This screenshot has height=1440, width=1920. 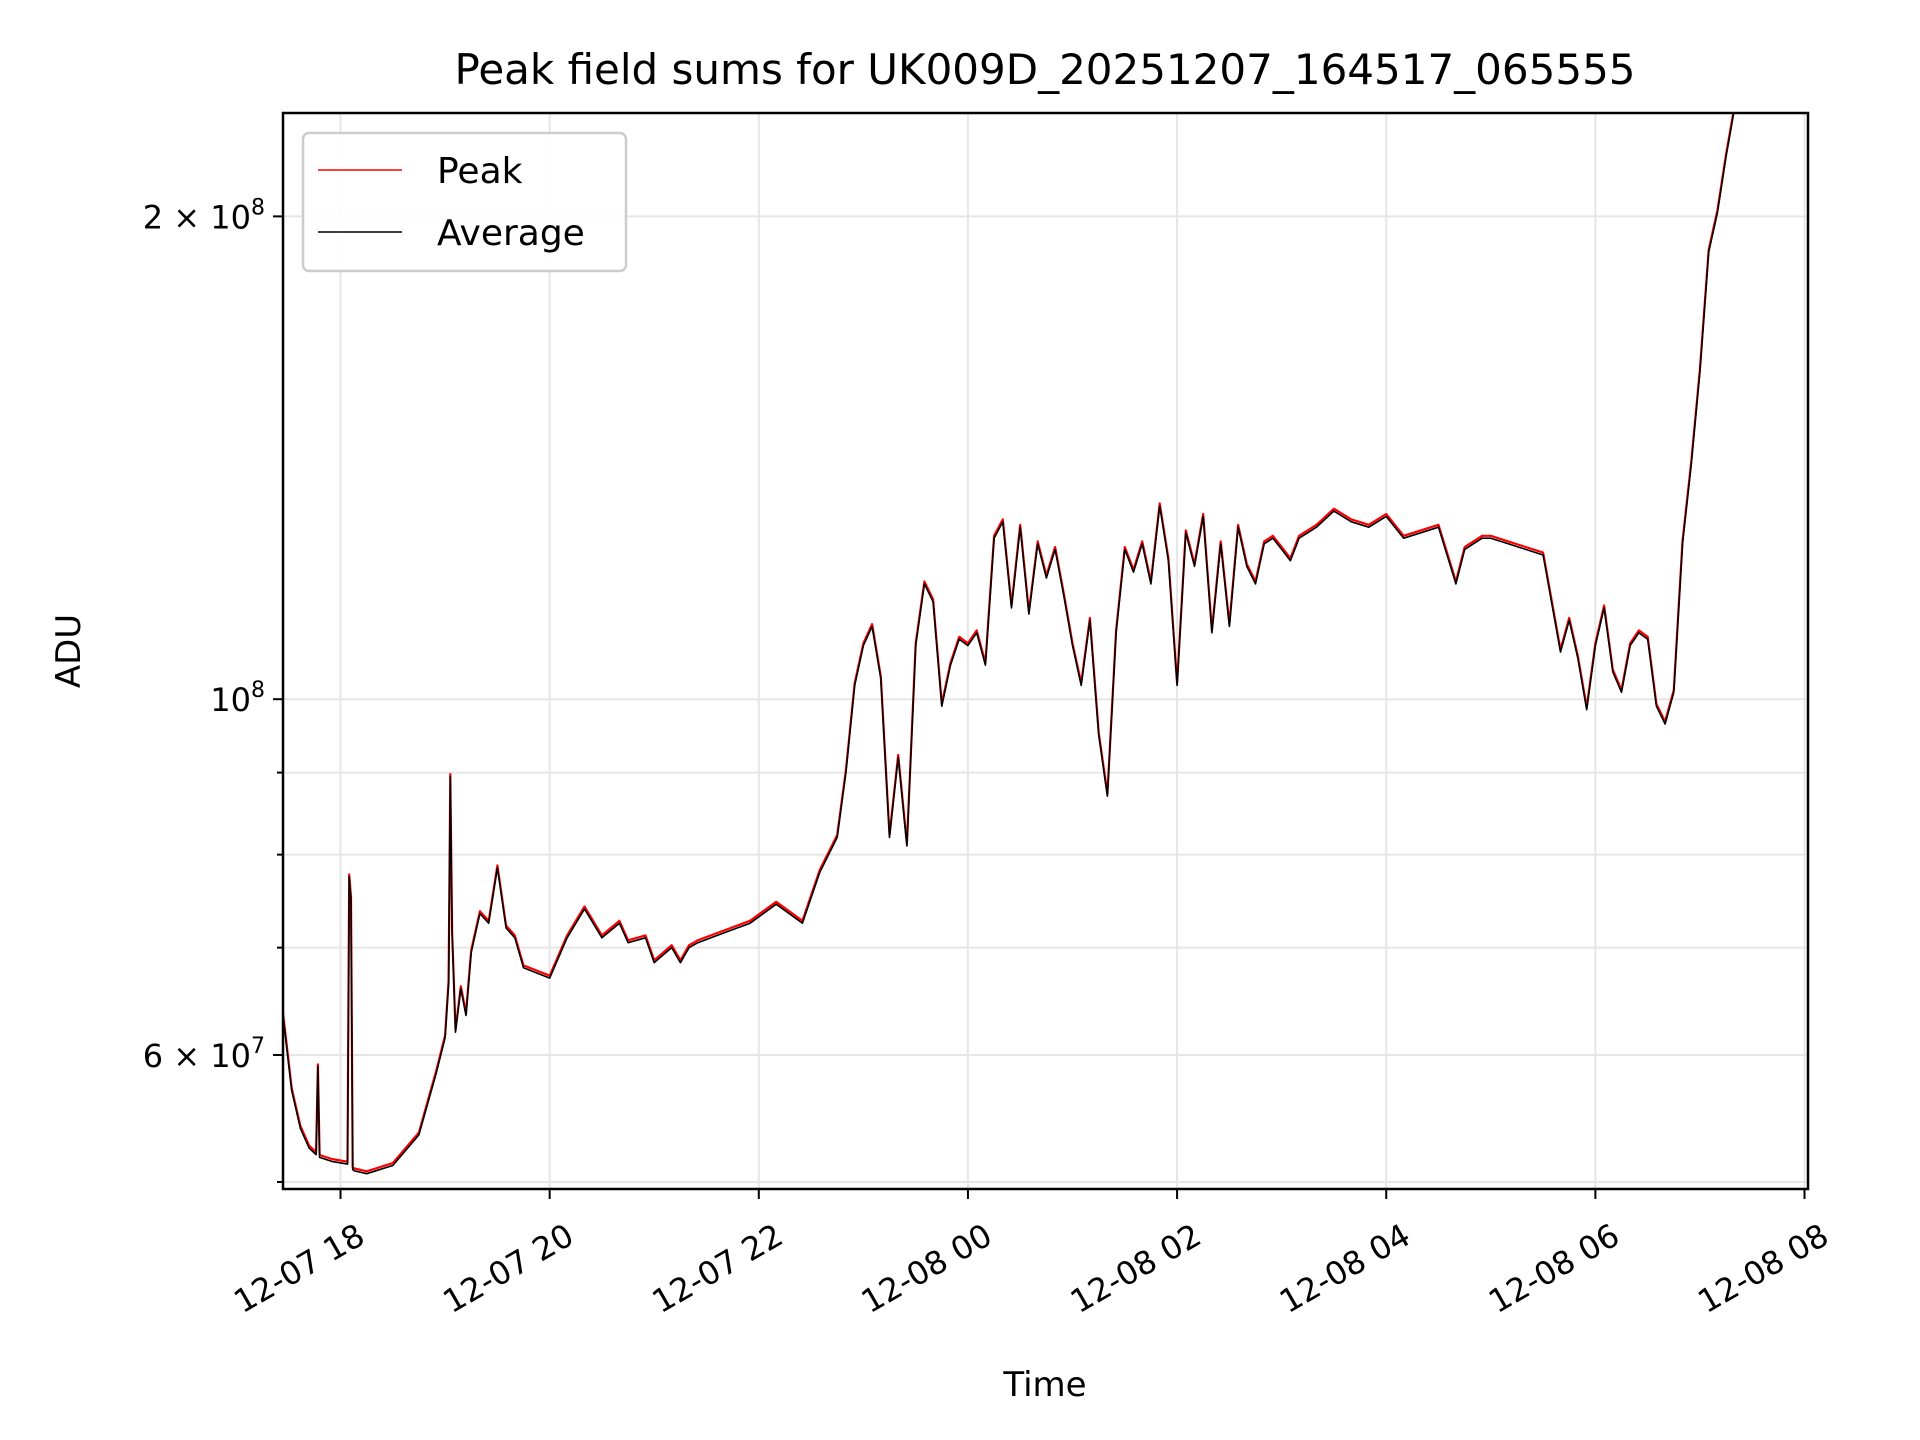 I want to click on legend-label-average: Average, so click(x=511, y=233).